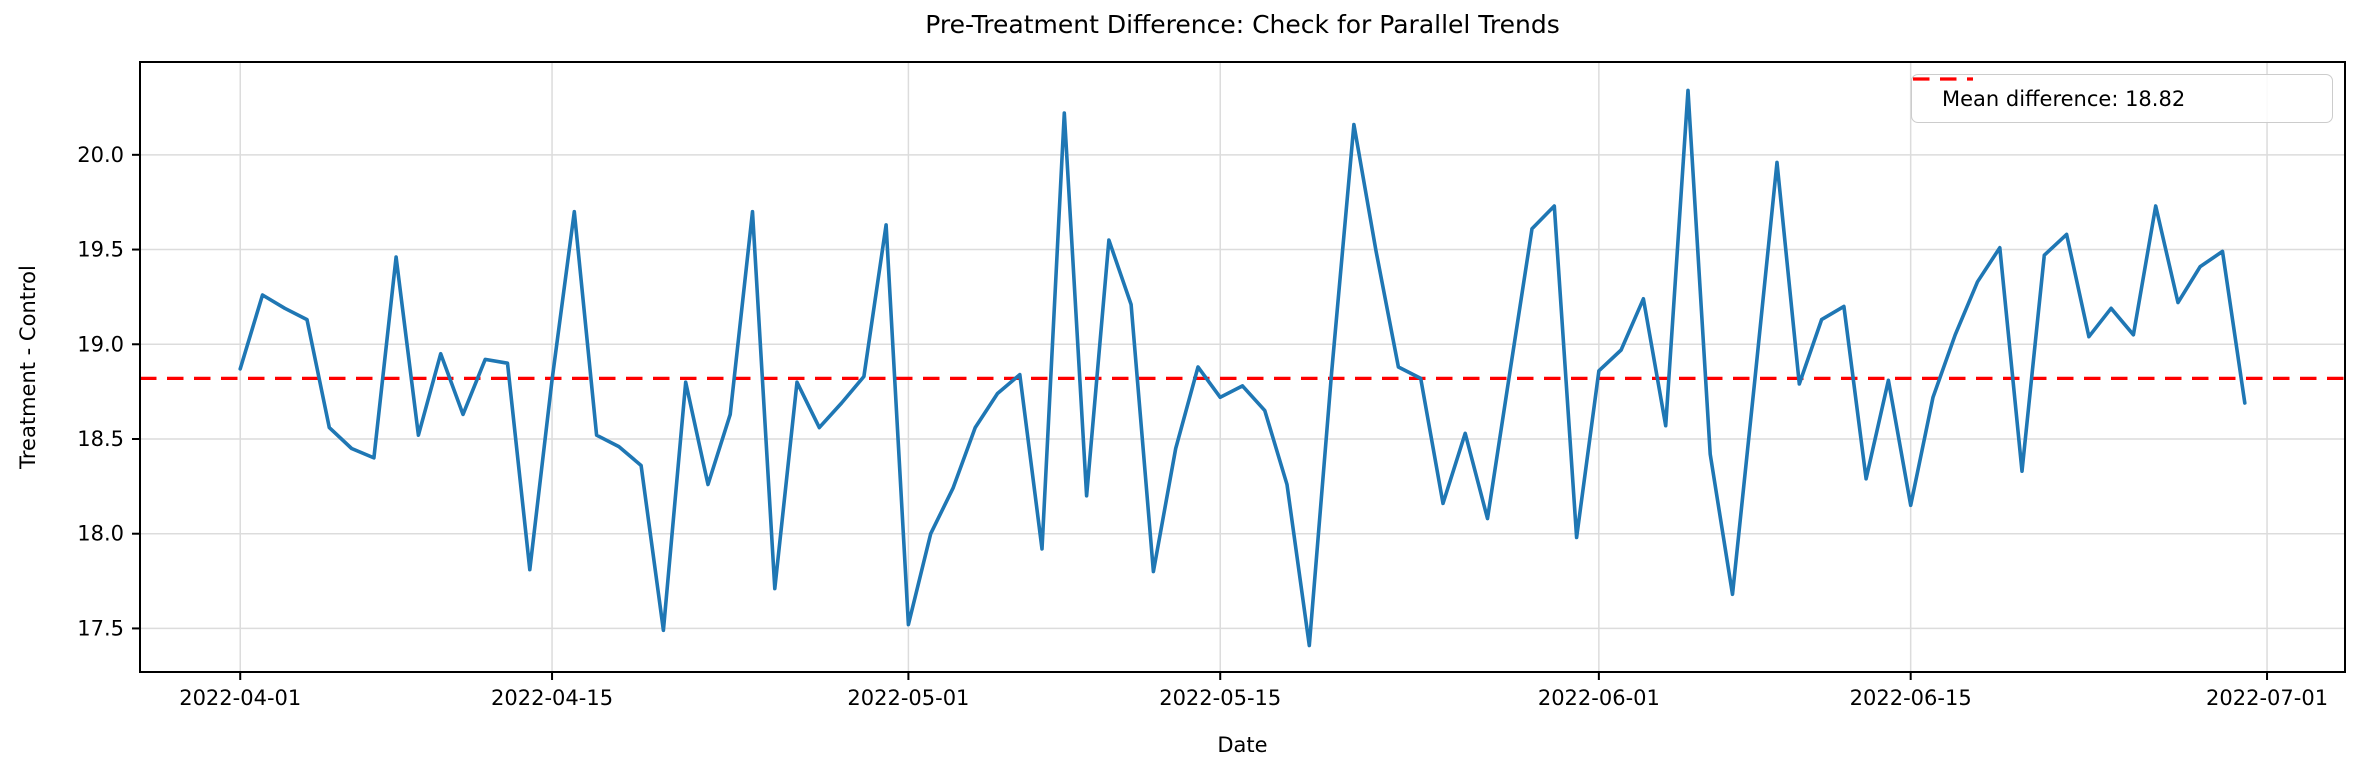  What do you see at coordinates (1220, 698) in the screenshot?
I see `x-tick-label: 2022-05-15` at bounding box center [1220, 698].